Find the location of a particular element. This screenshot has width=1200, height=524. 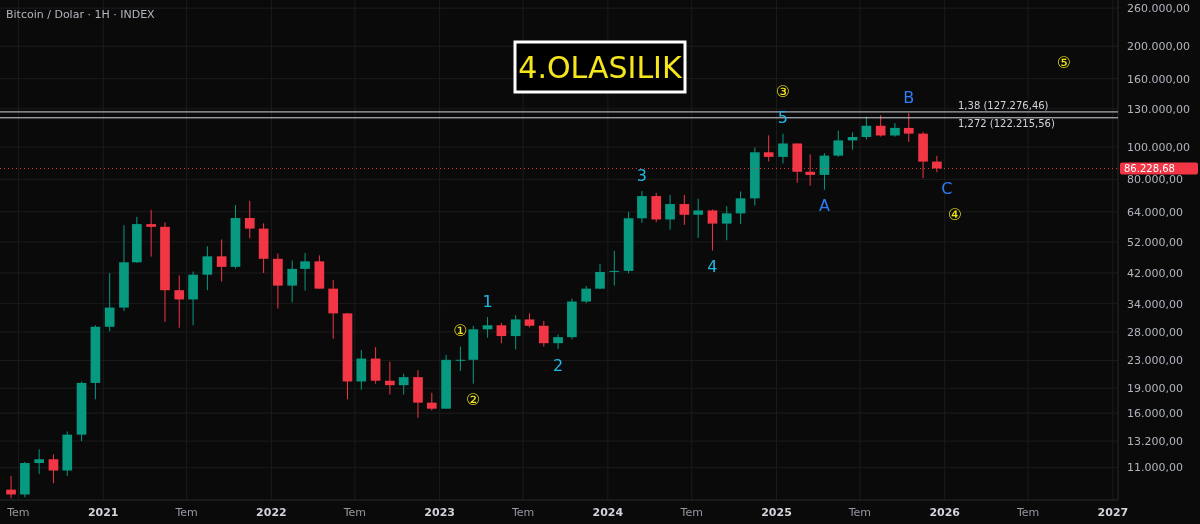

annotation: C is located at coordinates (947, 188).